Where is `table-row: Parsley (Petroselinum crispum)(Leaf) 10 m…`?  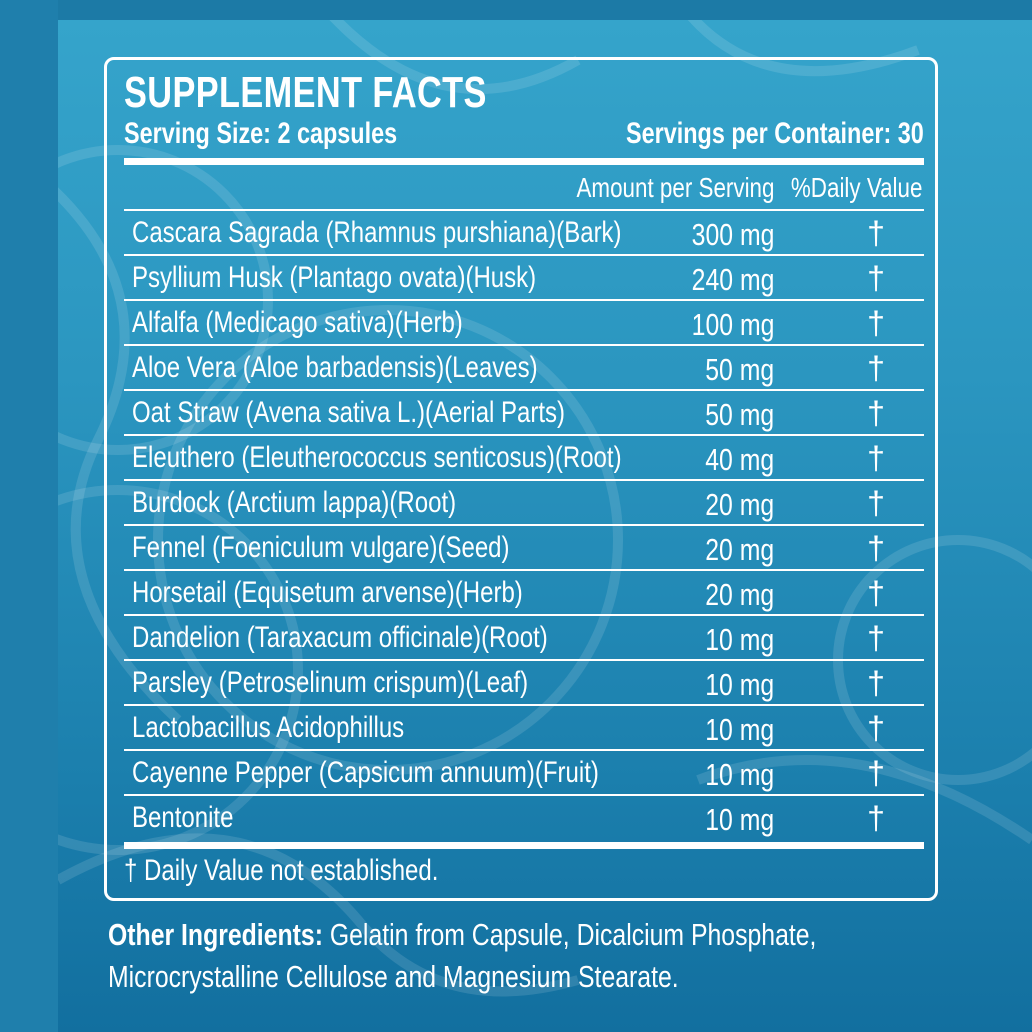
table-row: Parsley (Petroselinum crispum)(Leaf) 10 m… is located at coordinates (524, 683).